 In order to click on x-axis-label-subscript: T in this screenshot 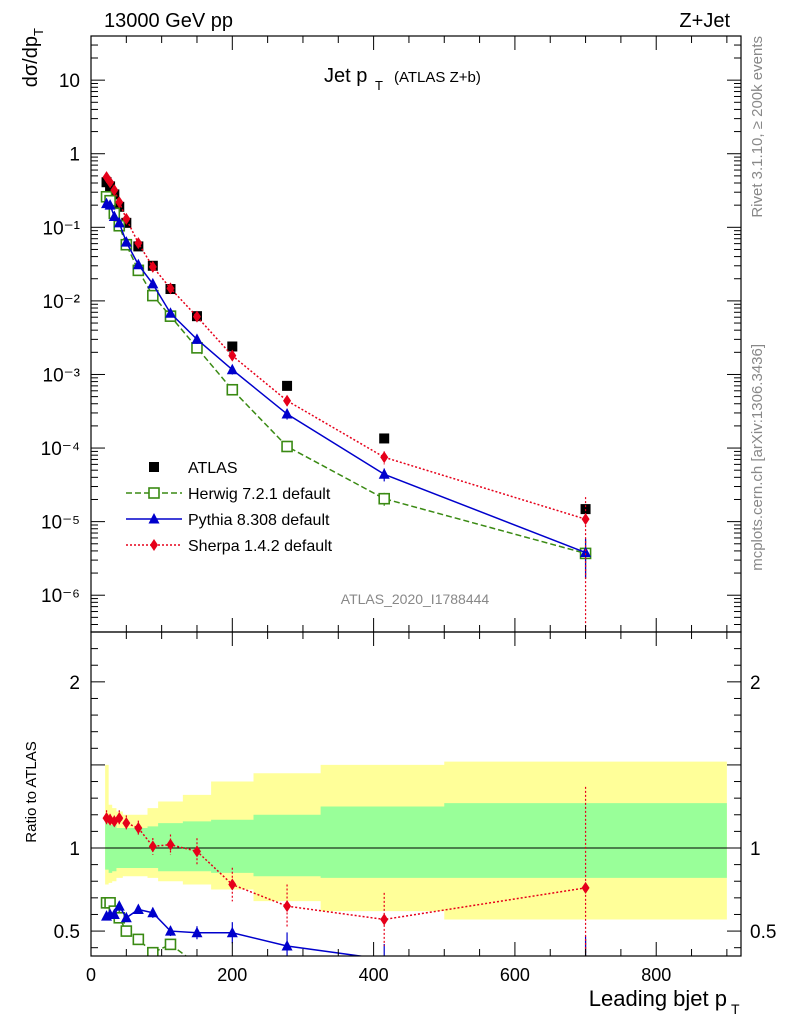, I will do `click(735, 1009)`.